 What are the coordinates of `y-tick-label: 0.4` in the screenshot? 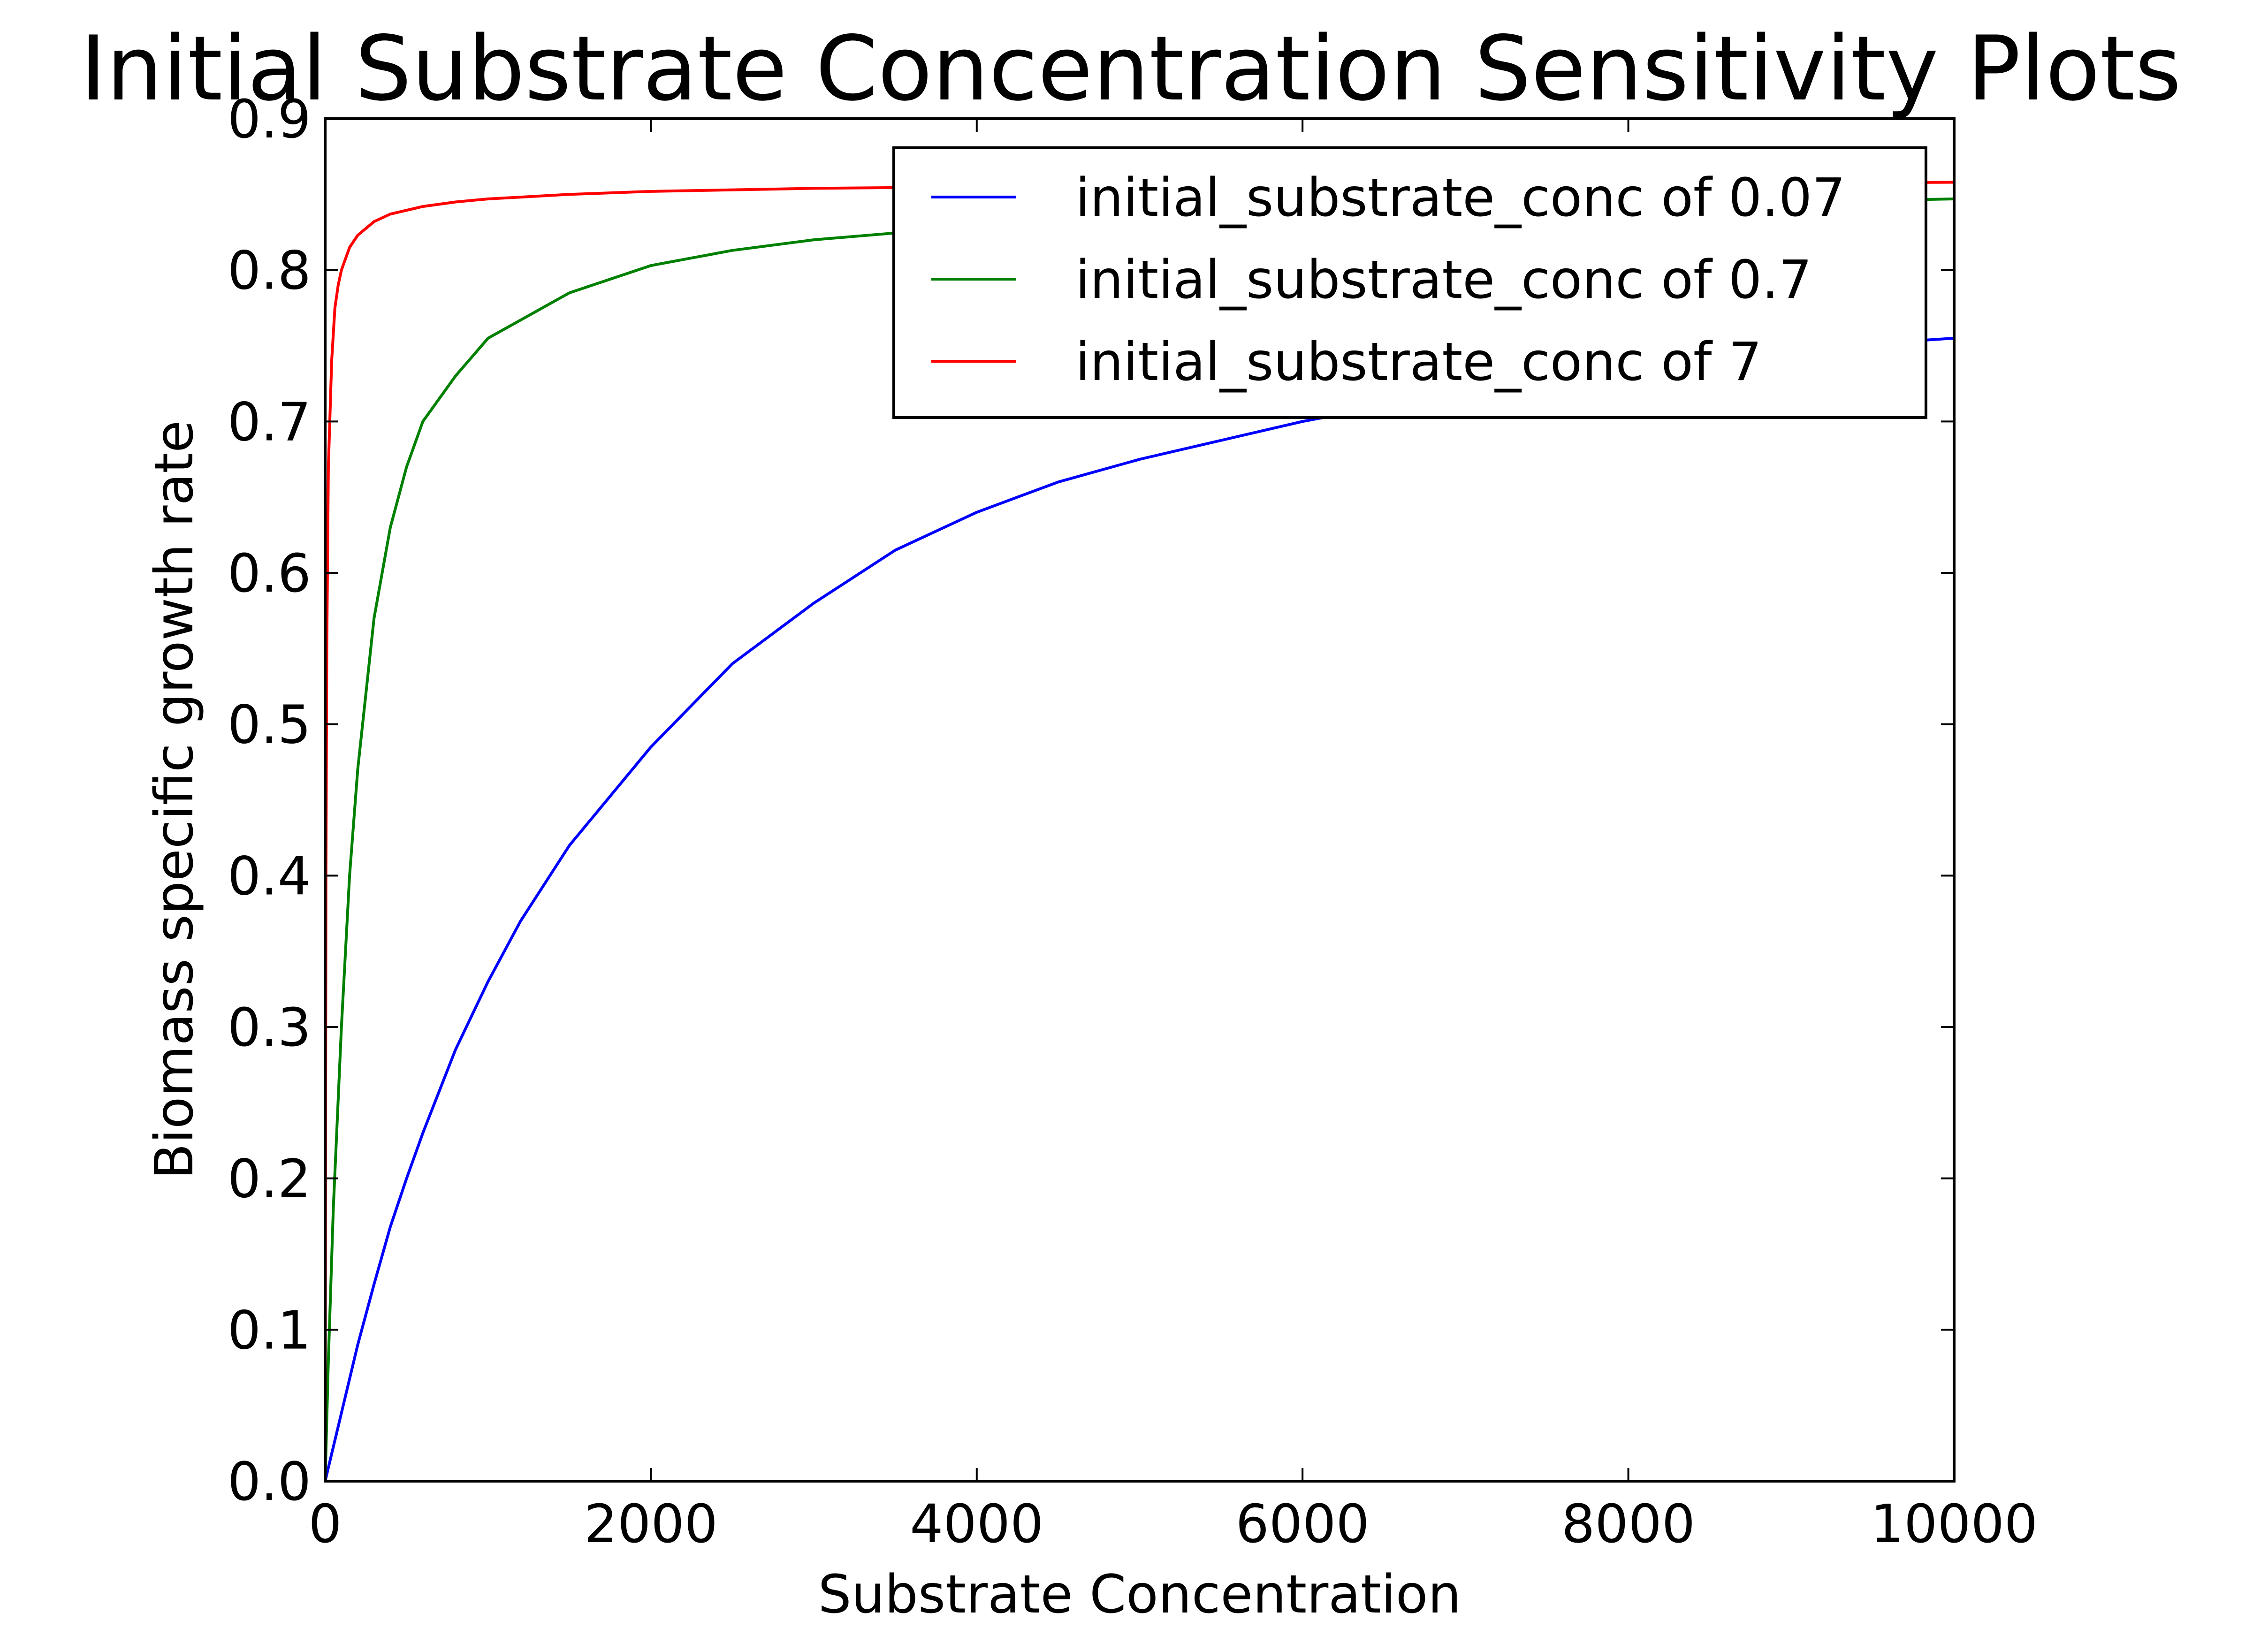 It's located at (269, 876).